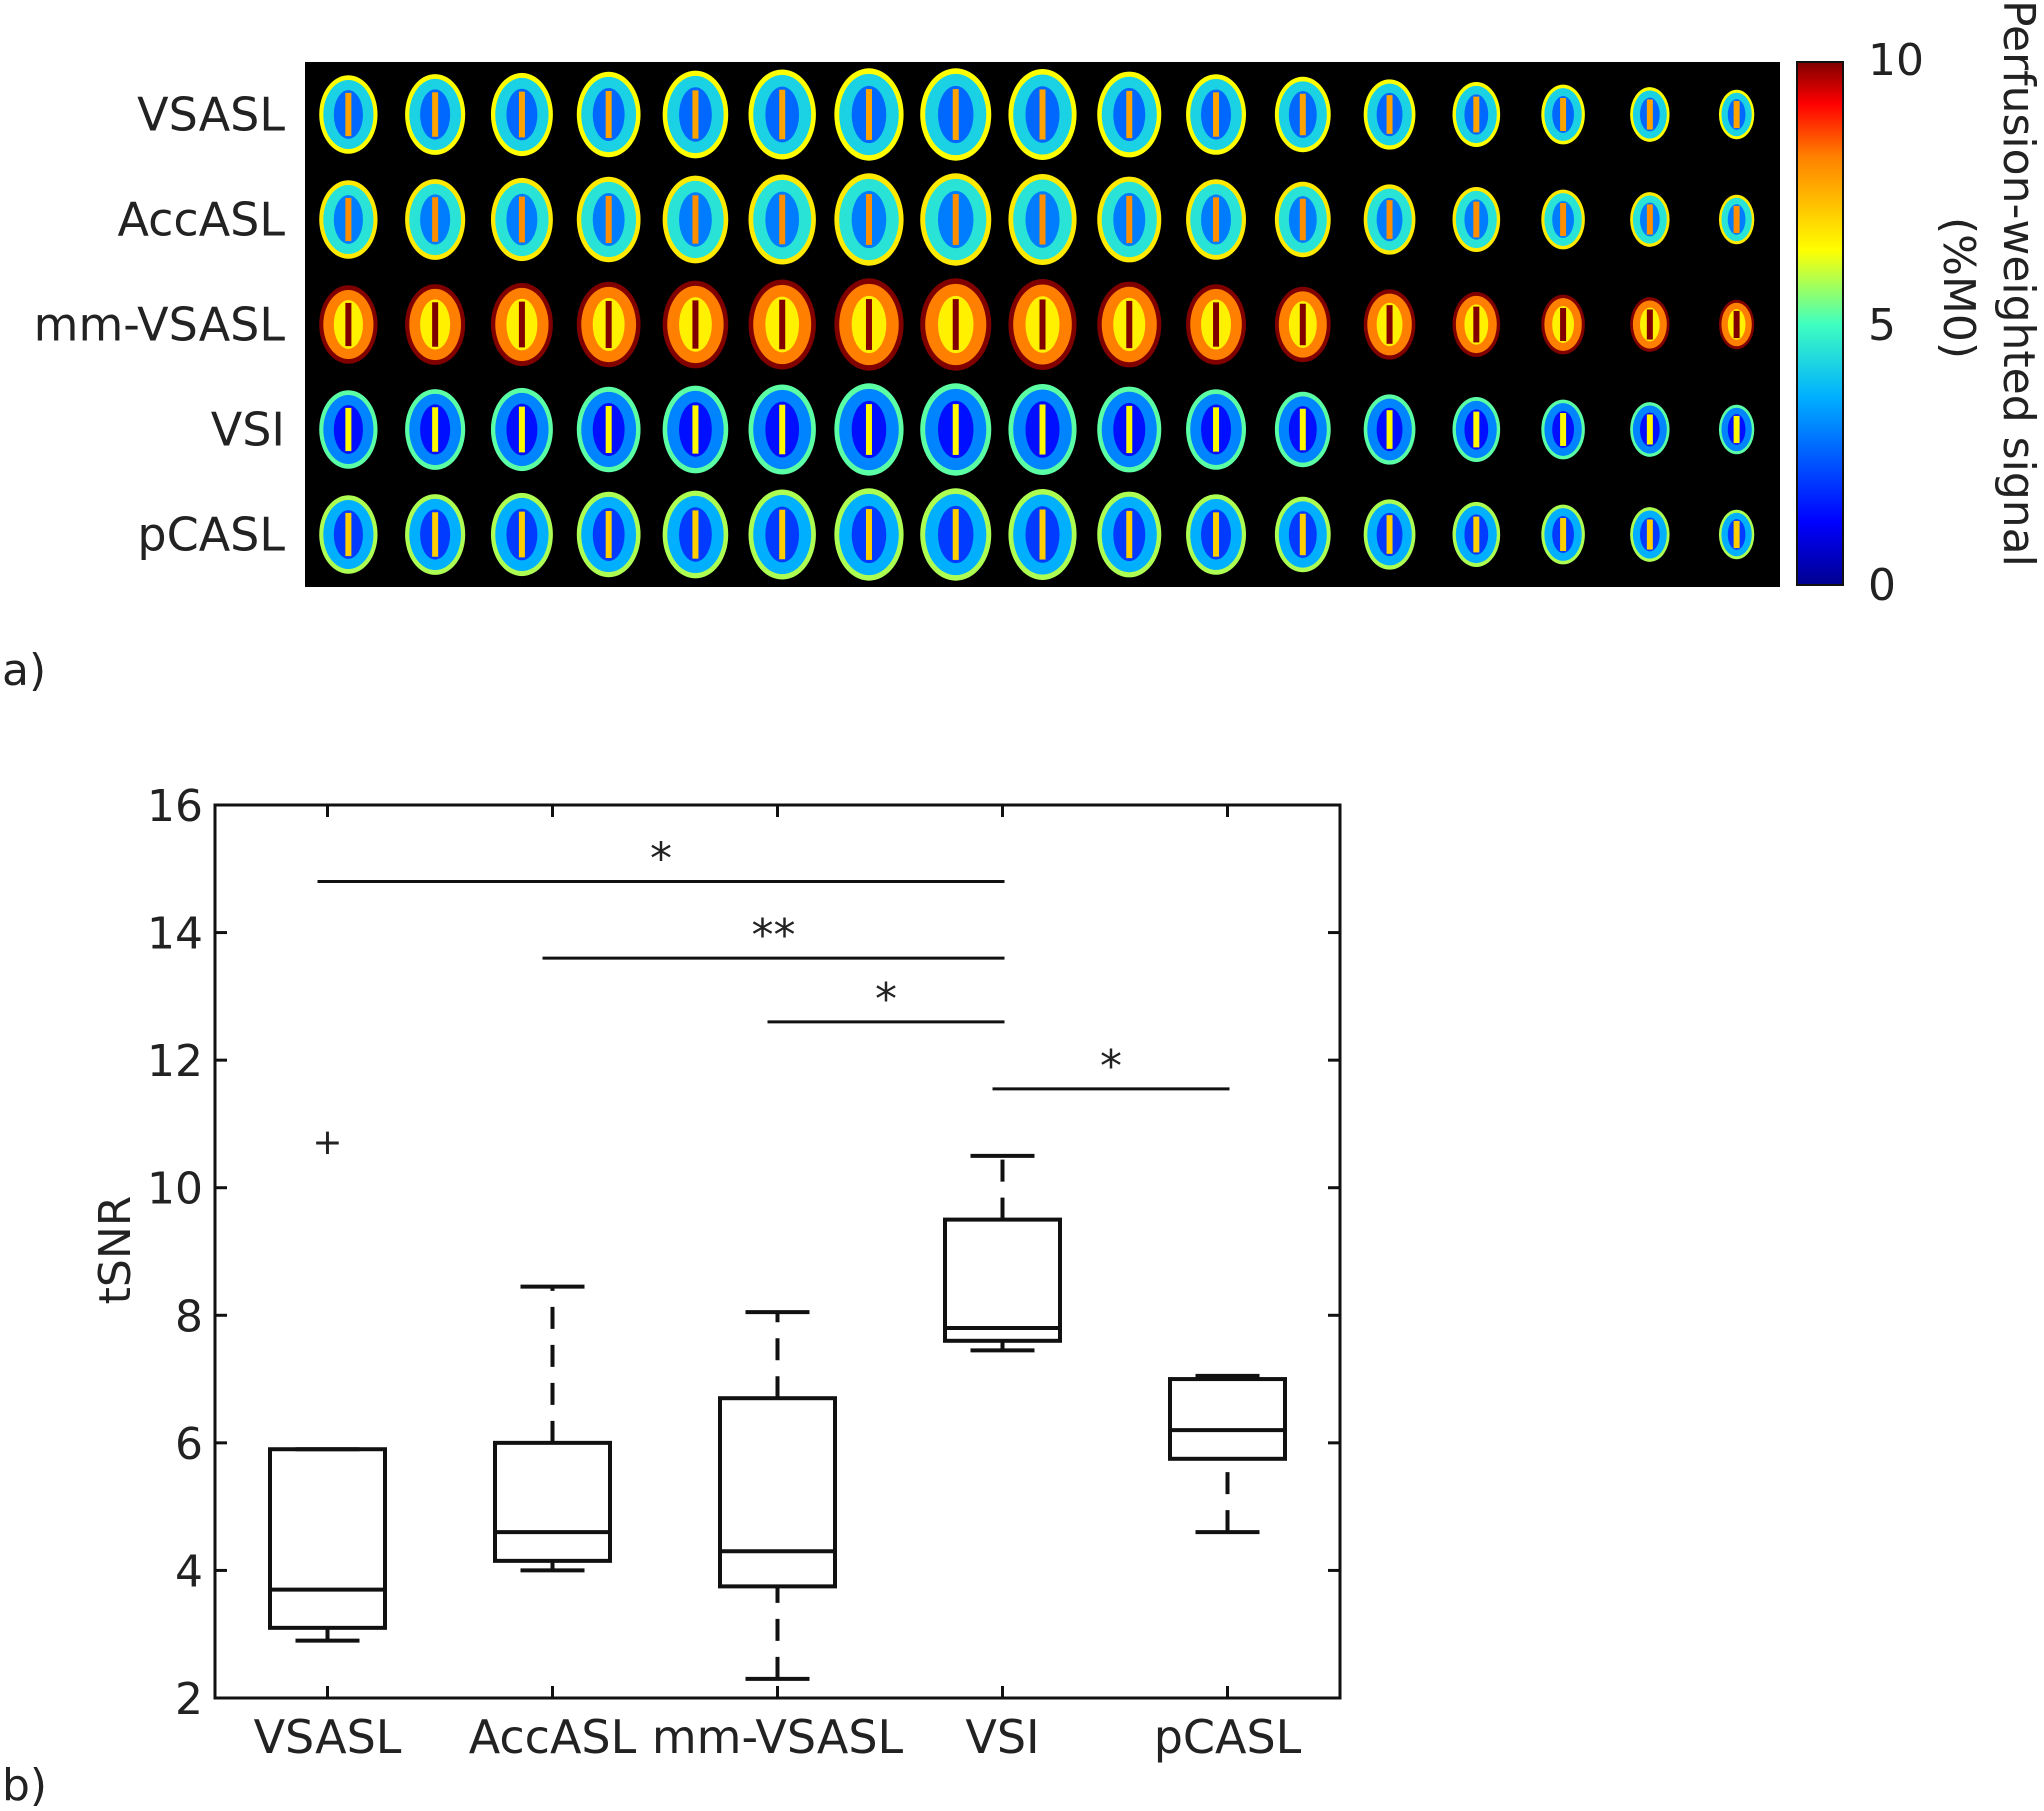 Image resolution: width=2044 pixels, height=1811 pixels. Describe the element at coordinates (773, 963) in the screenshot. I see `significance-bars: *****` at that location.